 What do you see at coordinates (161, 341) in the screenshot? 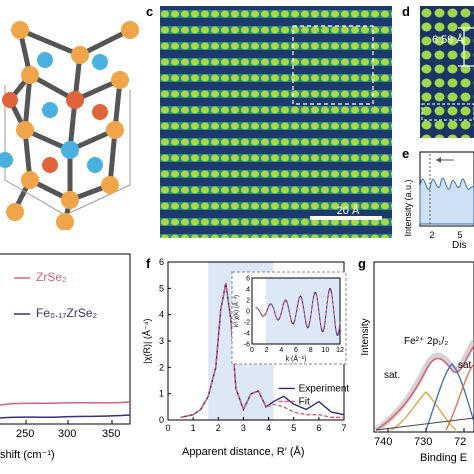
I see `ytick-label: 3` at bounding box center [161, 341].